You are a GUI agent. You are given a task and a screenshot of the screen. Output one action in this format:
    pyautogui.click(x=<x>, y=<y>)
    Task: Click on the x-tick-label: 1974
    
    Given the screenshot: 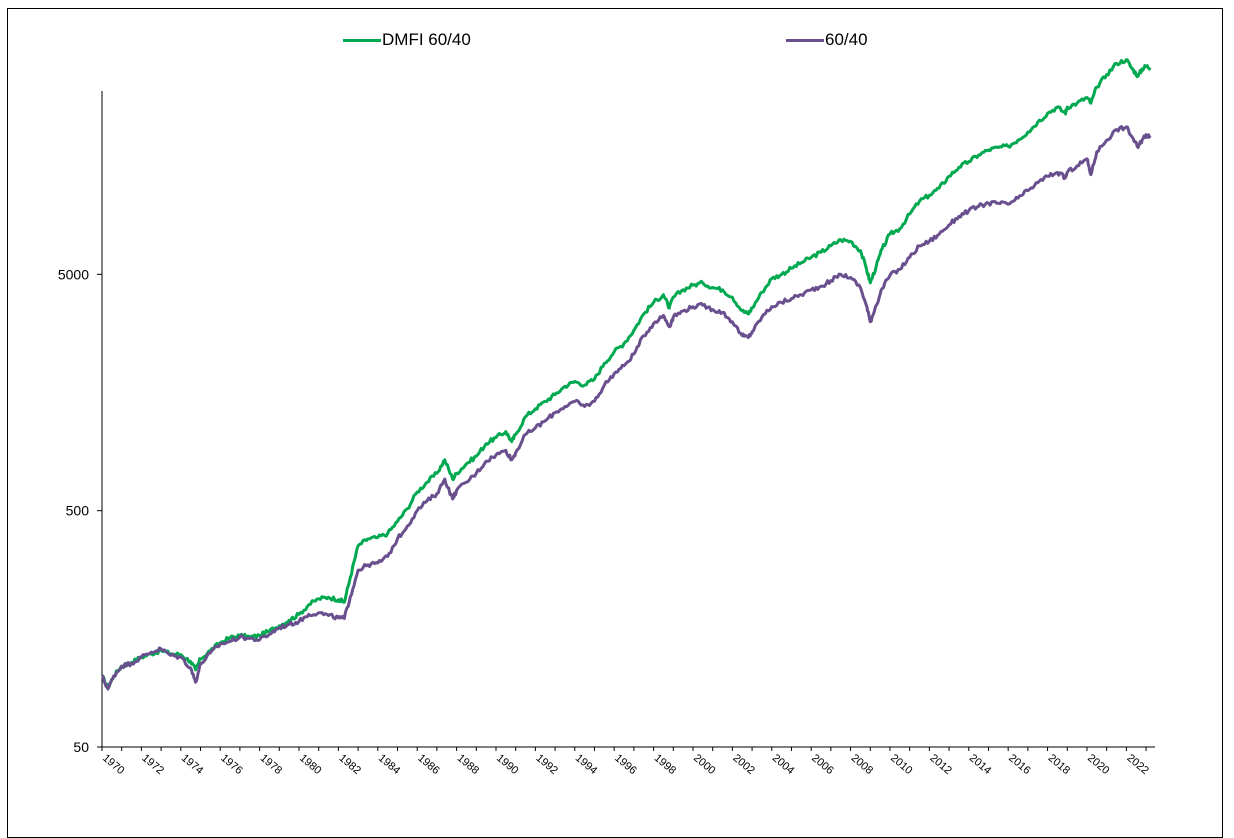 What is the action you would take?
    pyautogui.click(x=192, y=764)
    